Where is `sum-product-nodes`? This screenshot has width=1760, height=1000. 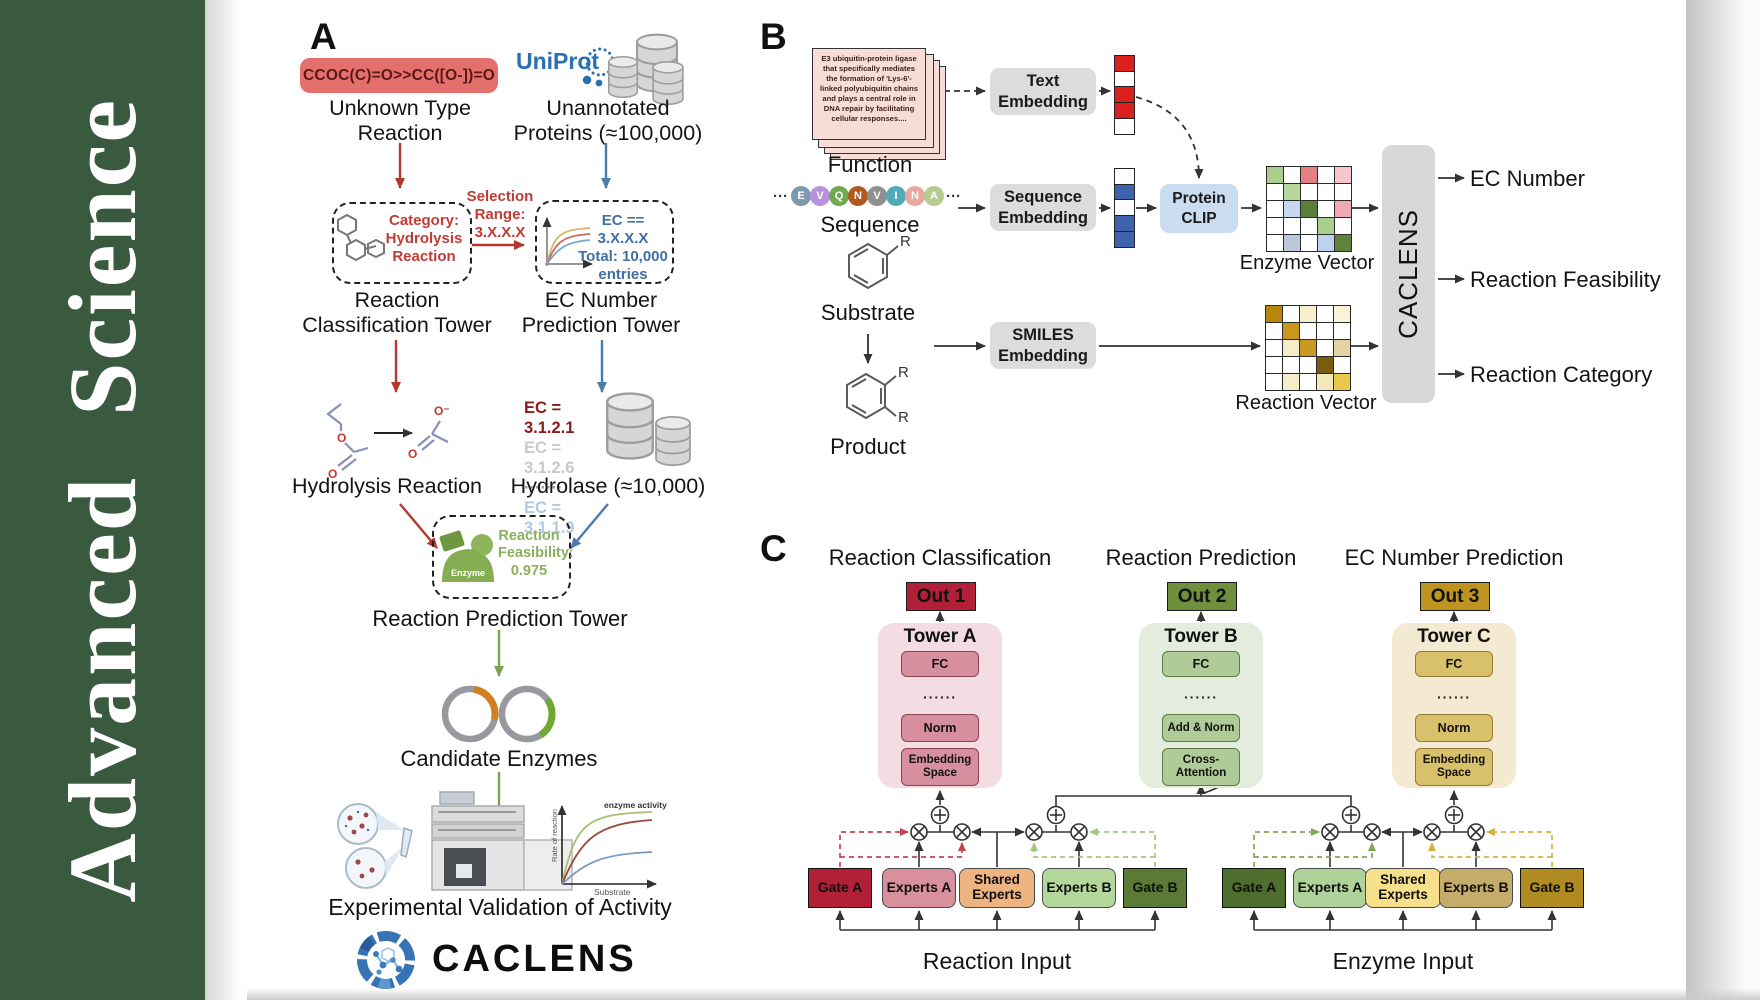 sum-product-nodes is located at coordinates (1197, 823).